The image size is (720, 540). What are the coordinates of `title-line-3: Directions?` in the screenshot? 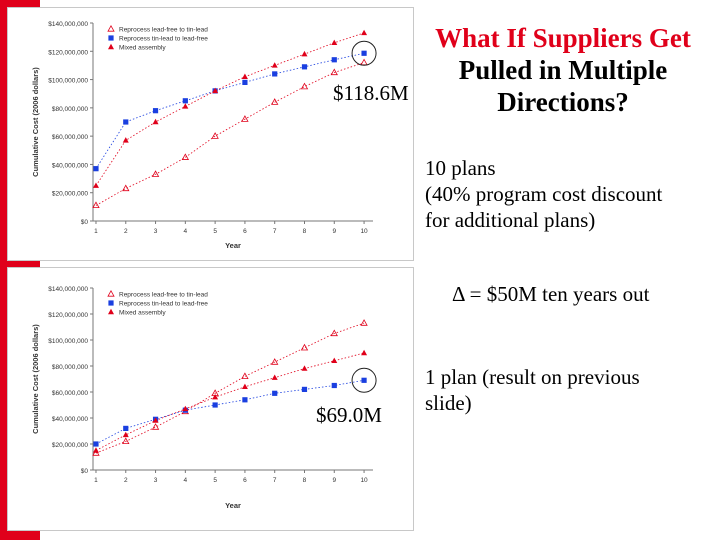 It's located at (563, 102).